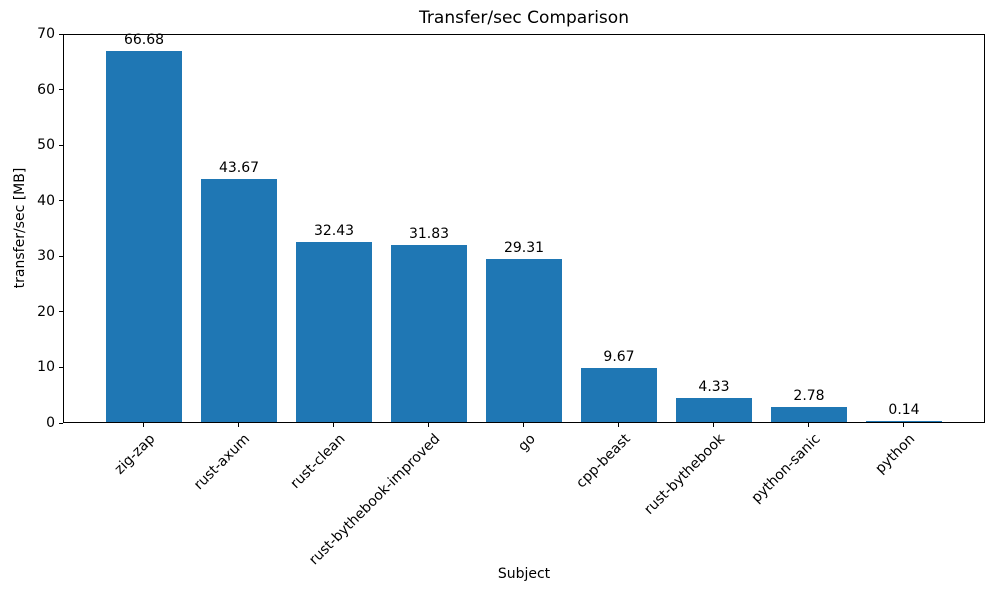 The height and width of the screenshot is (600, 1000). Describe the element at coordinates (334, 332) in the screenshot. I see `bar-rust-clean` at that location.